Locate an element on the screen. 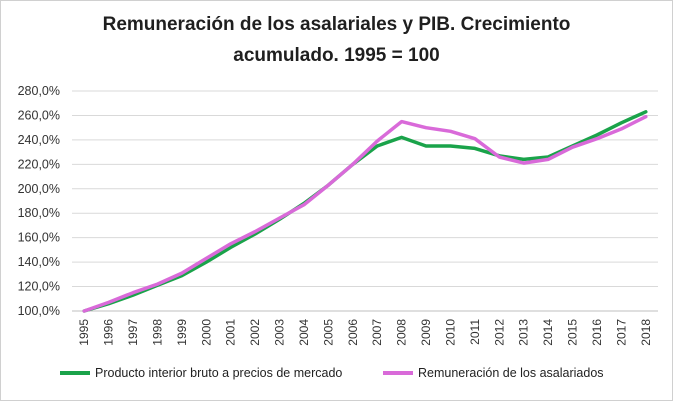 This screenshot has width=673, height=401. x-tick-label: 1998 is located at coordinates (157, 332).